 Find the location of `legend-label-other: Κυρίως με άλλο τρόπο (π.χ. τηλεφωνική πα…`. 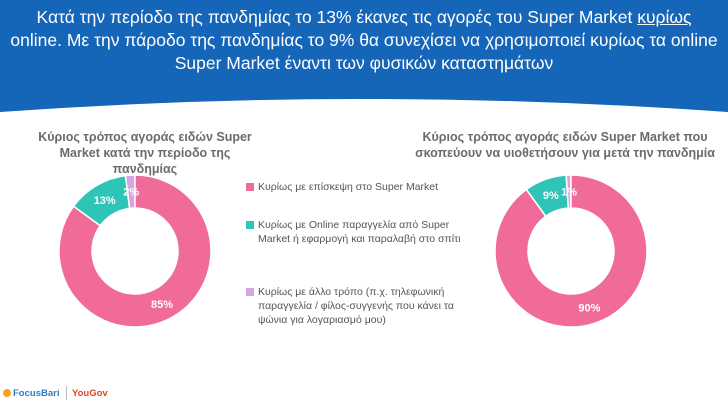

legend-label-other: Κυρίως με άλλο τρόπο (π.χ. τηλεφωνική πα… is located at coordinates (356, 306).